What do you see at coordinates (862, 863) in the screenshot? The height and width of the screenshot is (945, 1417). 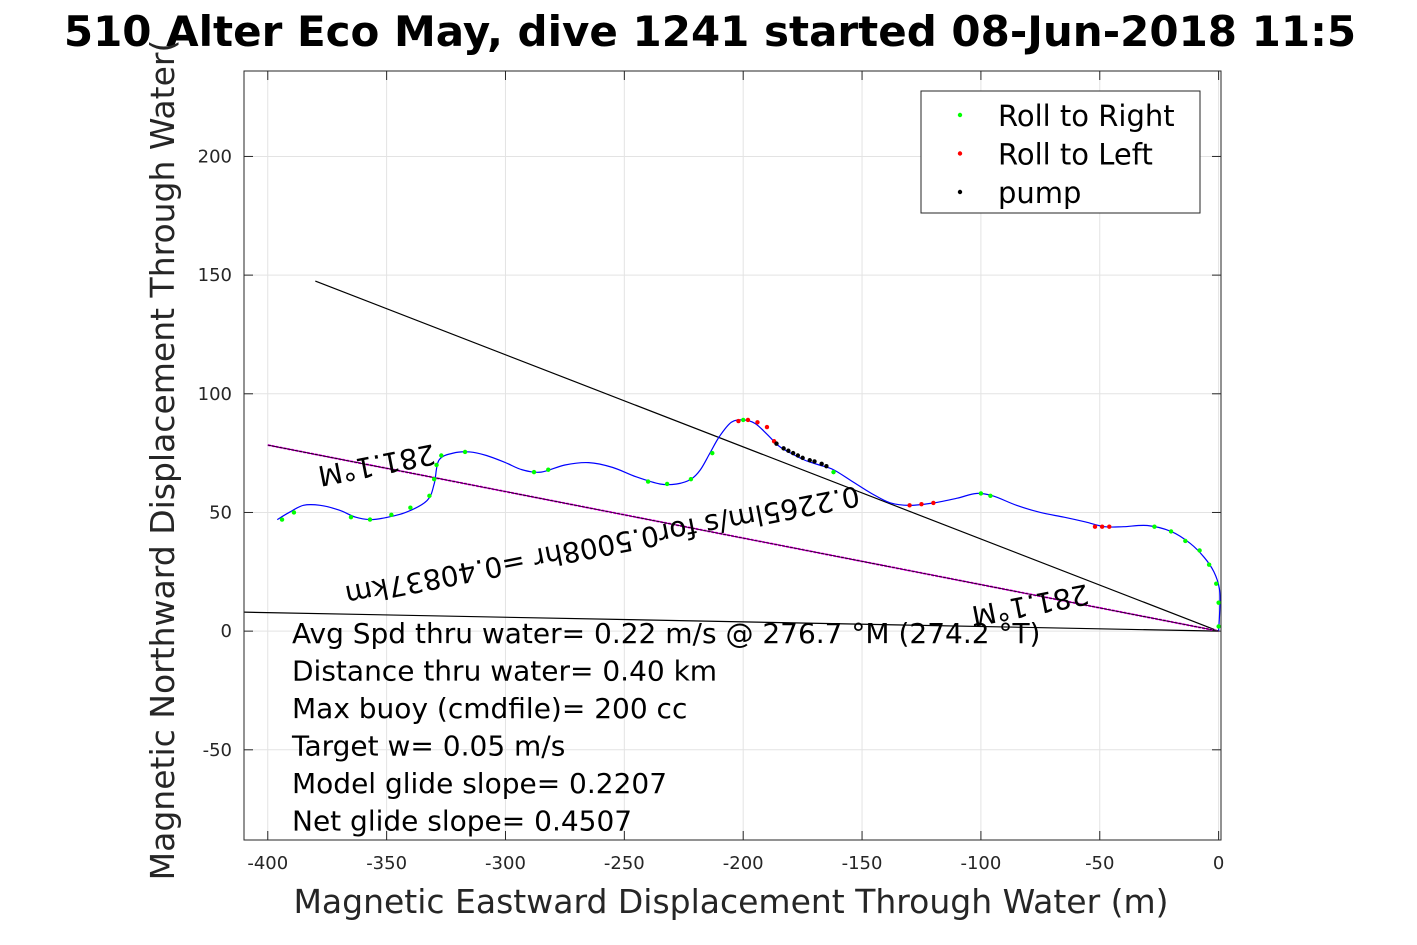 I see `x-tick-label: -150` at bounding box center [862, 863].